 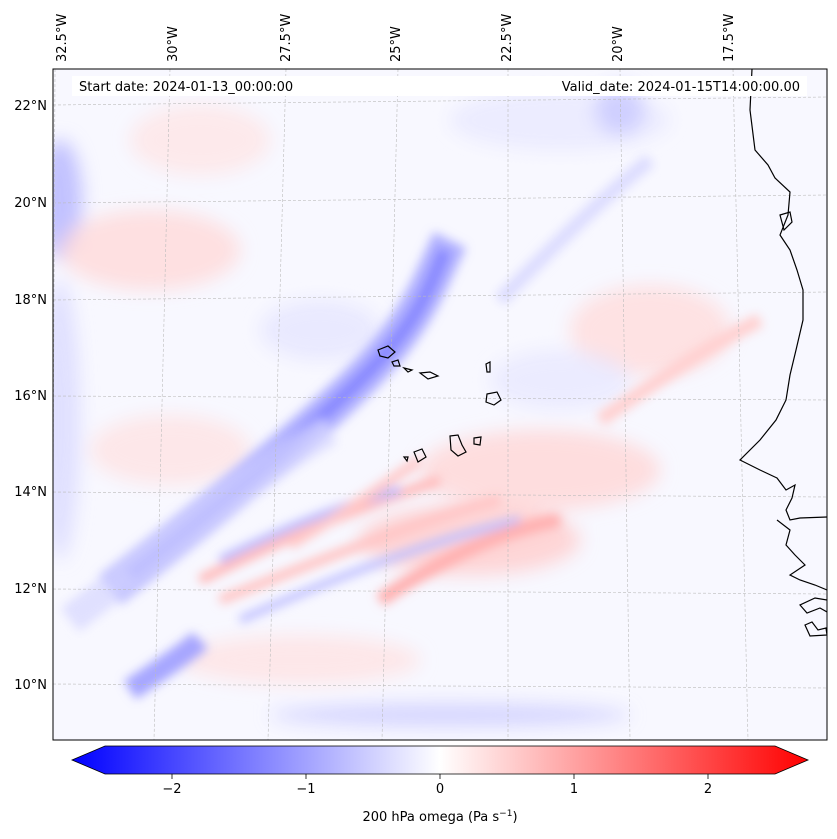 I want to click on lon-label: 32.5°W, so click(x=62, y=38).